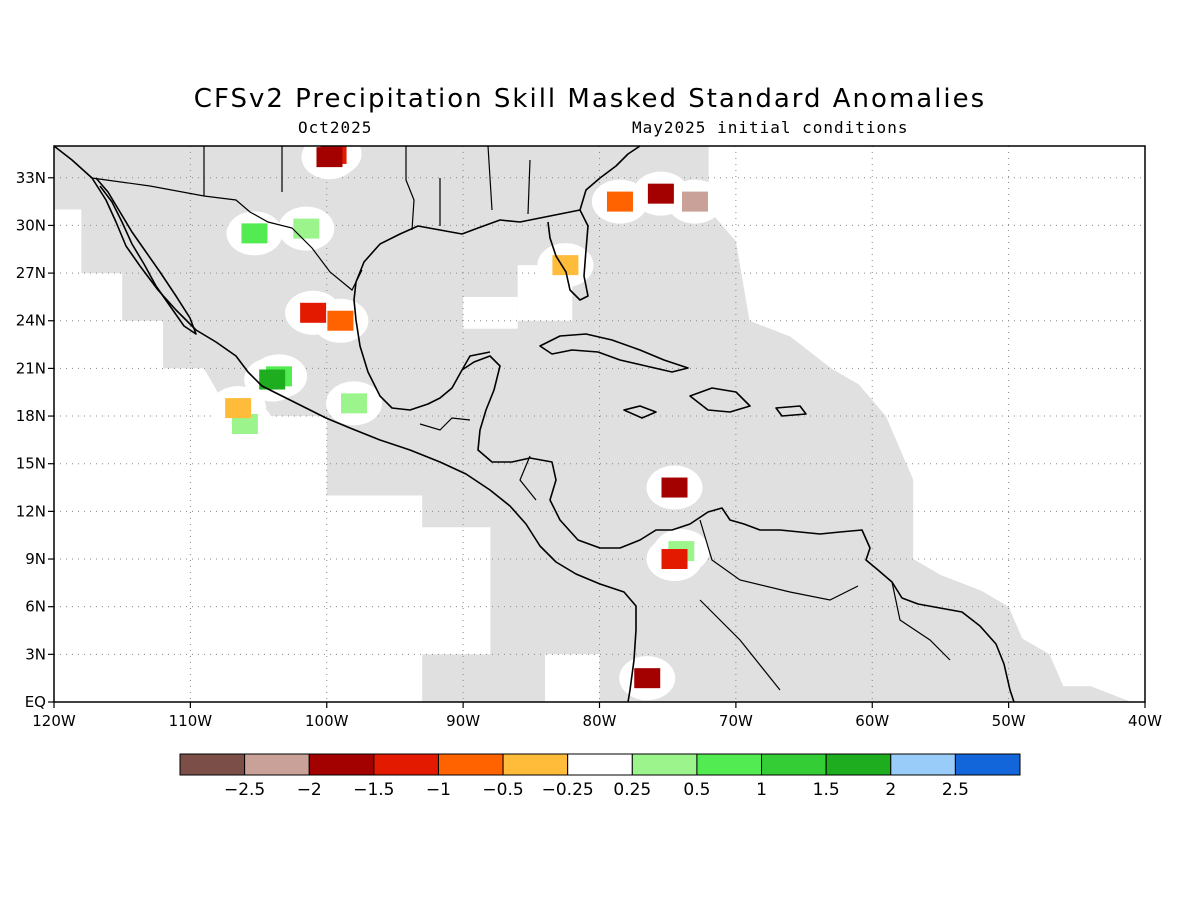 The height and width of the screenshot is (900, 1200). What do you see at coordinates (890, 790) in the screenshot?
I see `colorbar-label: 2` at bounding box center [890, 790].